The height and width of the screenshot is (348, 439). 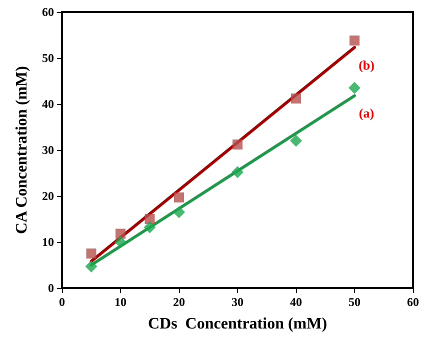 I want to click on y-tick-label: 10, so click(x=48, y=242).